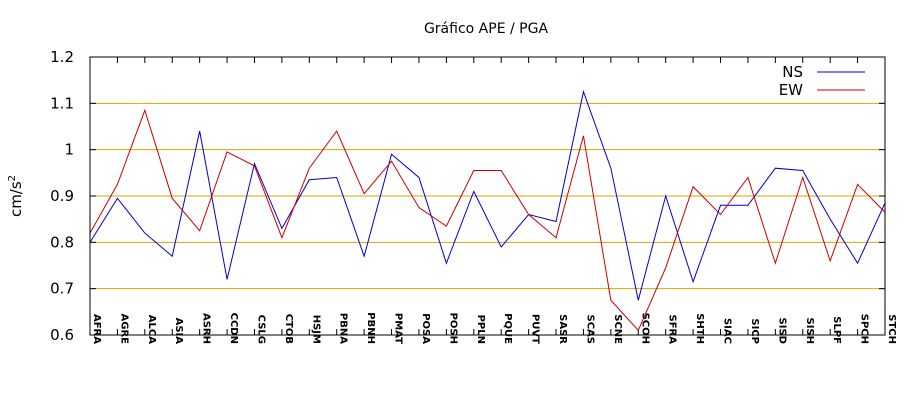 The width and height of the screenshot is (920, 400). Describe the element at coordinates (62, 242) in the screenshot. I see `y-tick-label: 0.8` at that location.